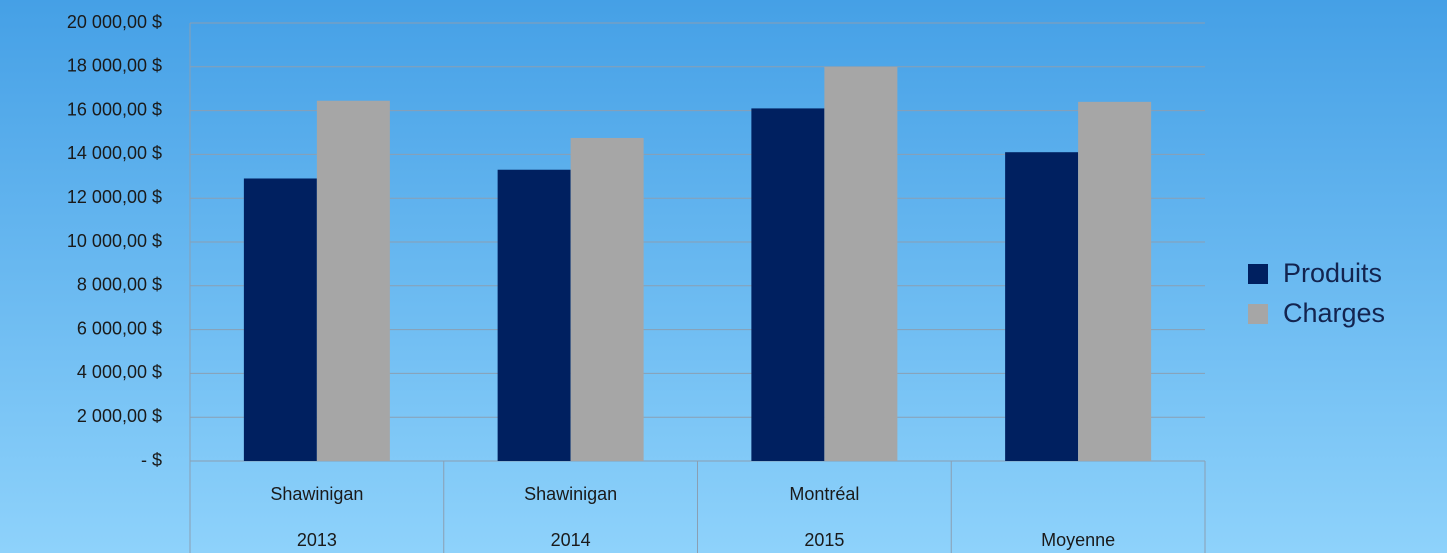 Image resolution: width=1447 pixels, height=553 pixels. I want to click on legend-label: Produits, so click(1332, 273).